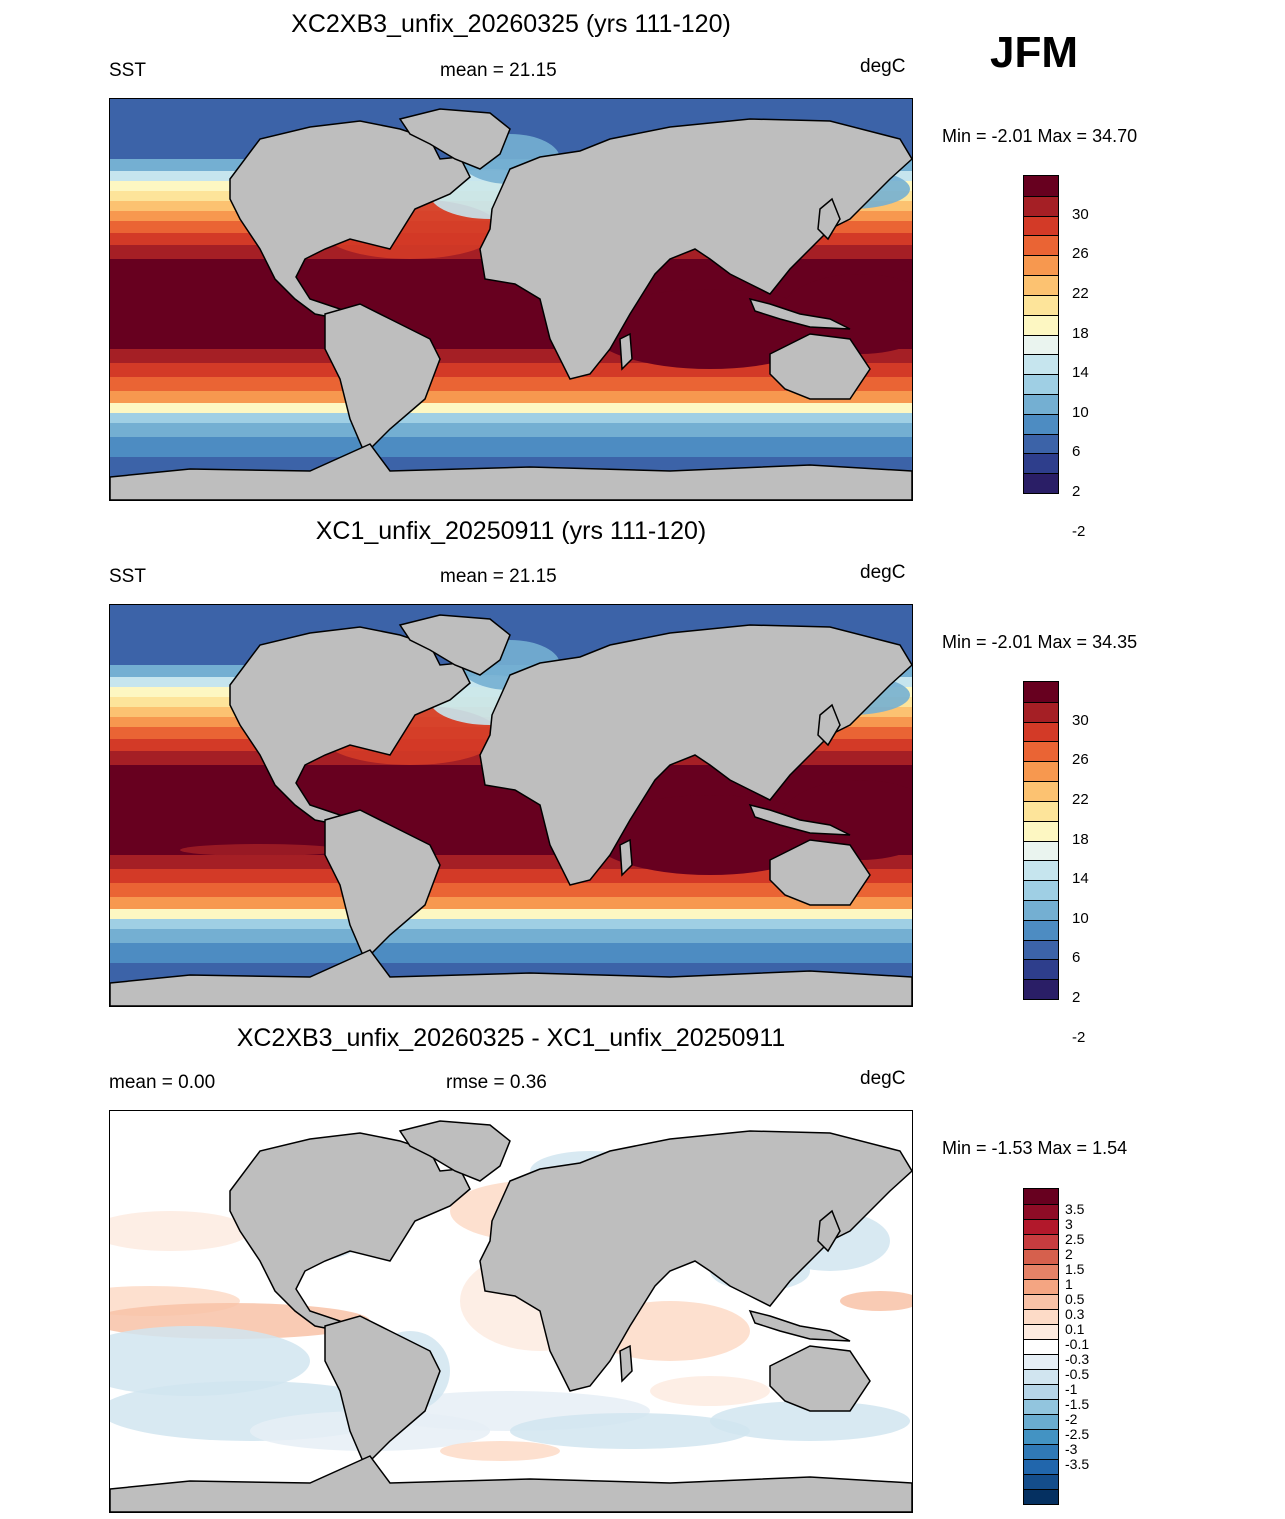 The image size is (1285, 1519). I want to click on panel-3-colorbar-tick-label: 0.3, so click(1075, 1313).